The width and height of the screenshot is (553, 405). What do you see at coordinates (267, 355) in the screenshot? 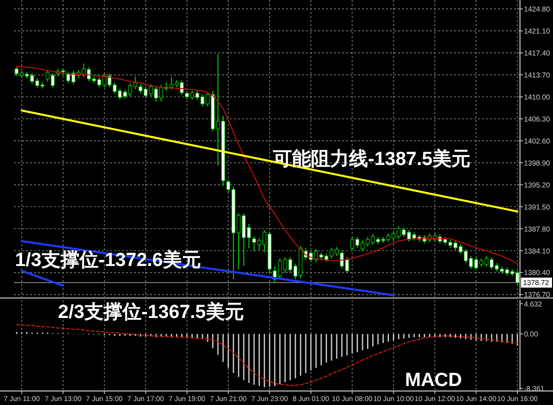
I see `line-series` at bounding box center [267, 355].